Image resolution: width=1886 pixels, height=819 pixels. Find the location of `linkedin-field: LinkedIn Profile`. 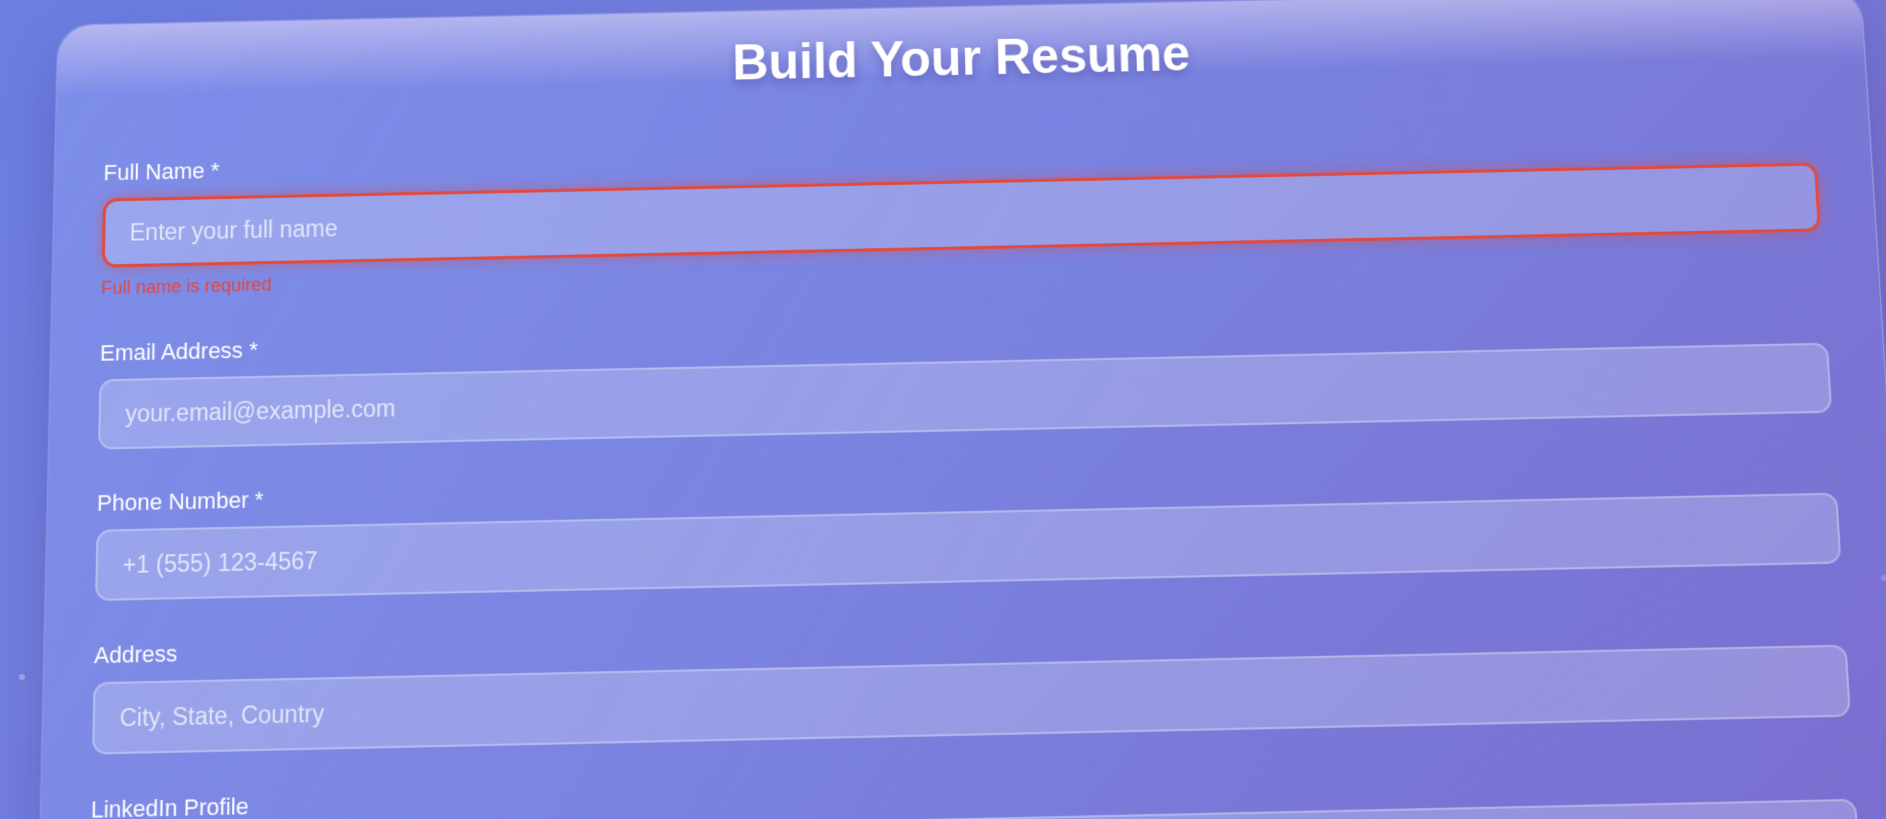

linkedin-field: LinkedIn Profile is located at coordinates (974, 788).